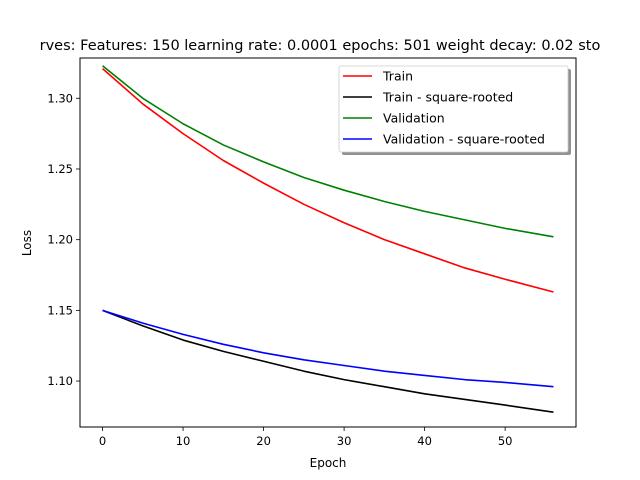 The width and height of the screenshot is (640, 480). What do you see at coordinates (505, 441) in the screenshot?
I see `x-tick-label: 50` at bounding box center [505, 441].